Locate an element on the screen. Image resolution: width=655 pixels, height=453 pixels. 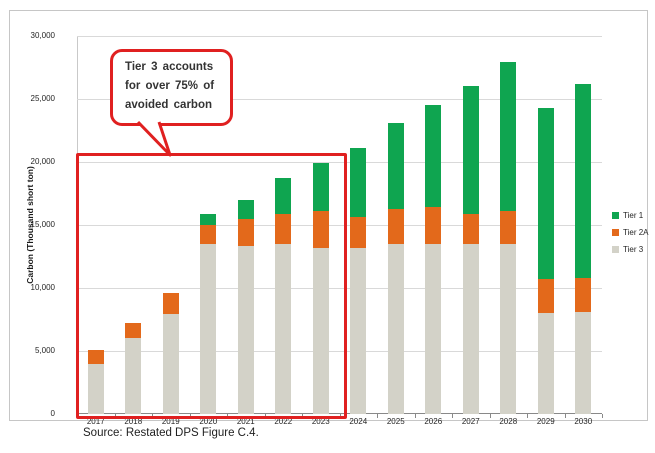
bar-segment-tier1-2028 is located at coordinates (508, 137).